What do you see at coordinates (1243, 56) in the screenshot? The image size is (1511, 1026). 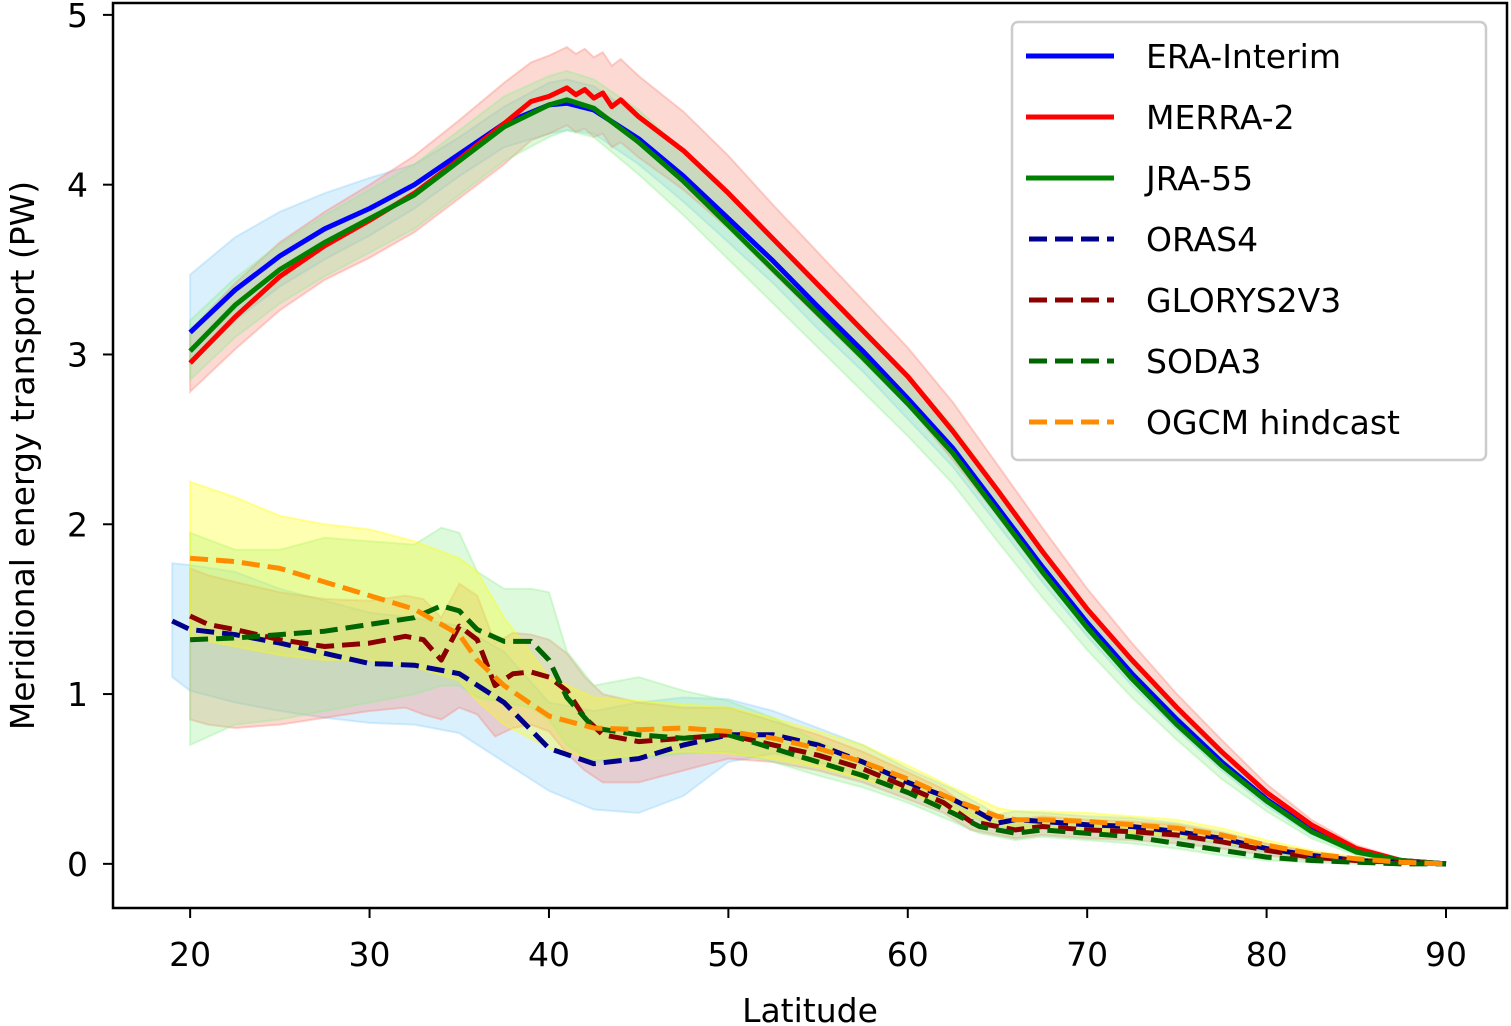 I see `legend-label: ERA-Interim` at bounding box center [1243, 56].